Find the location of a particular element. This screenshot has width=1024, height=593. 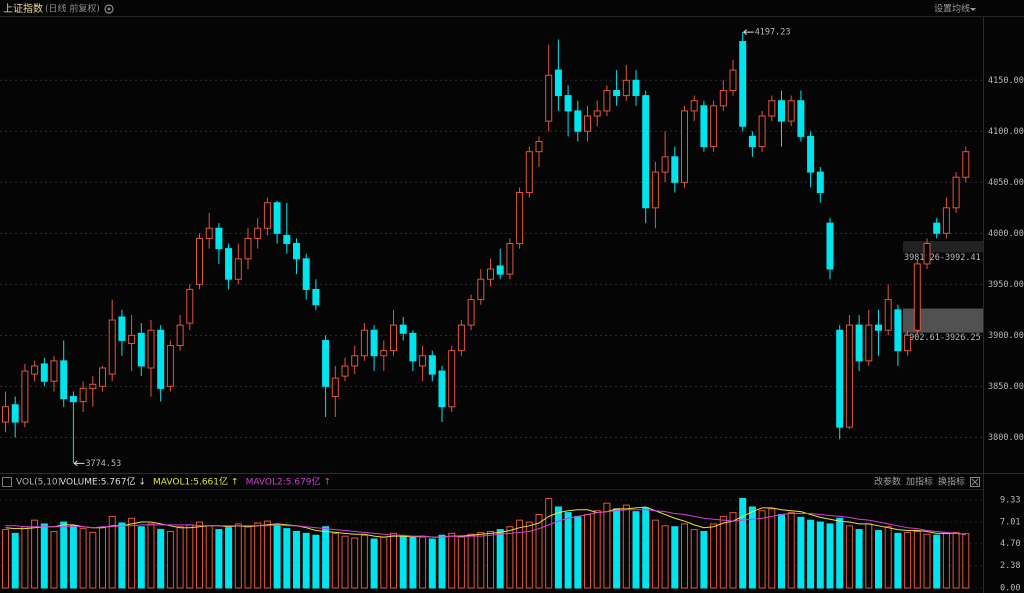

panel-button: 换指标 is located at coordinates (951, 482).